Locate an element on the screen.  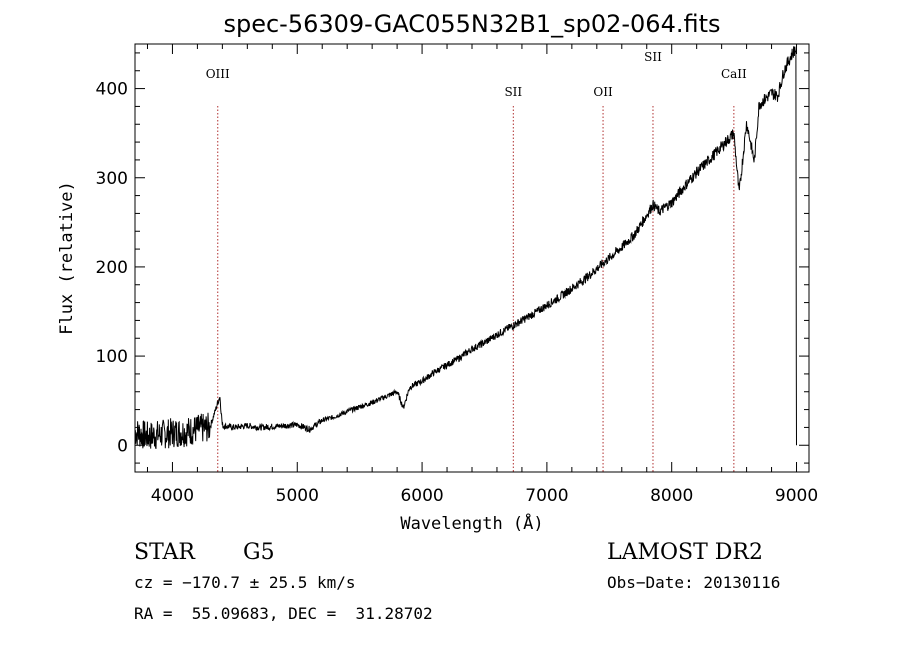
x-axis-label: Wavelength (Å) is located at coordinates (471, 523).